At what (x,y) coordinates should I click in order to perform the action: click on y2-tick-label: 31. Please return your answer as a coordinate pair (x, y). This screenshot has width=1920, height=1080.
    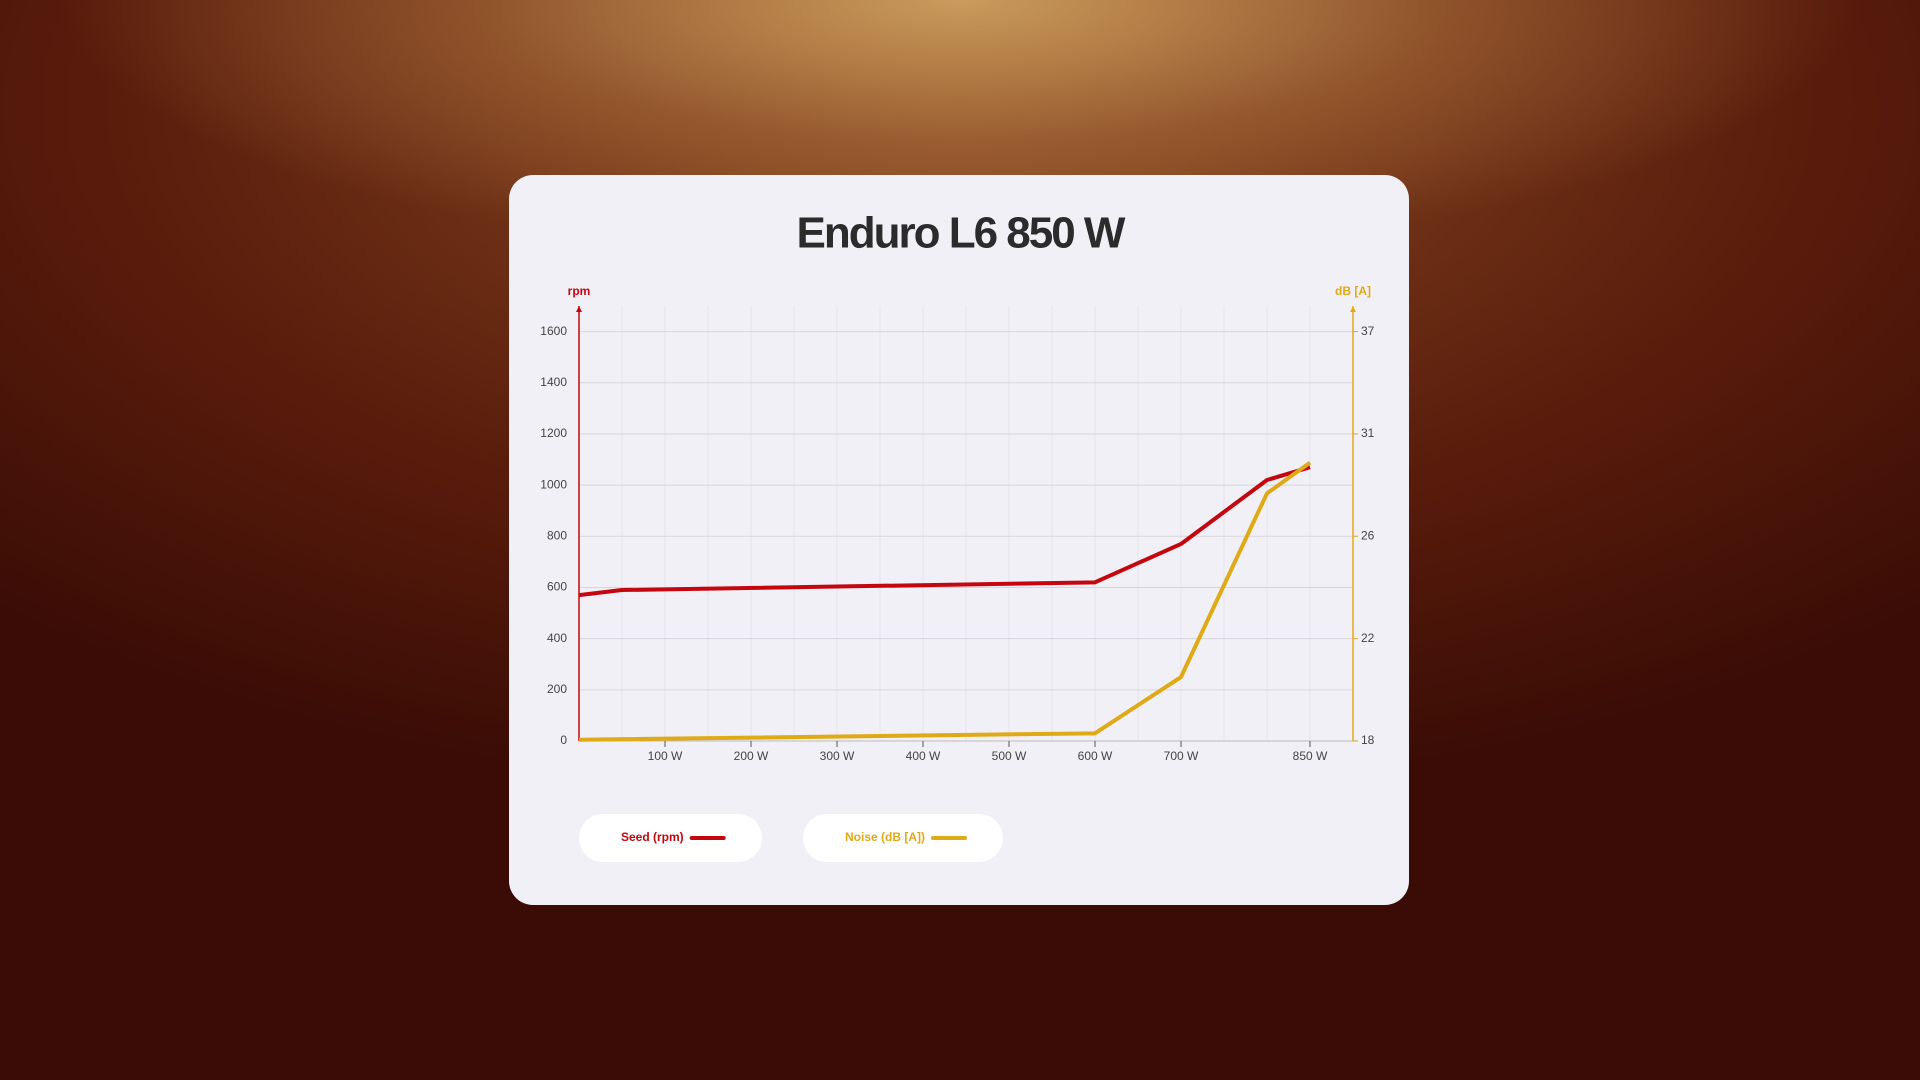
    Looking at the image, I should click on (1368, 433).